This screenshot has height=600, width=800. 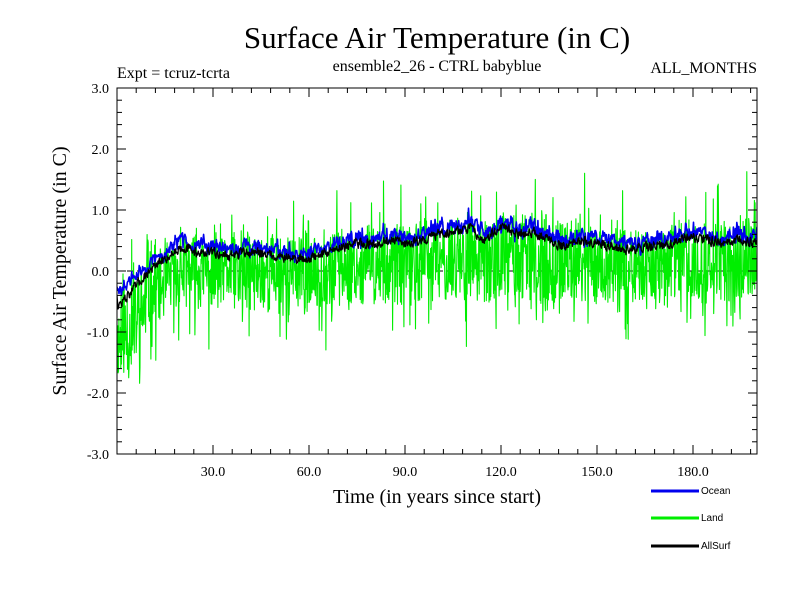 What do you see at coordinates (501, 472) in the screenshot?
I see `x-tick-label: 120.0` at bounding box center [501, 472].